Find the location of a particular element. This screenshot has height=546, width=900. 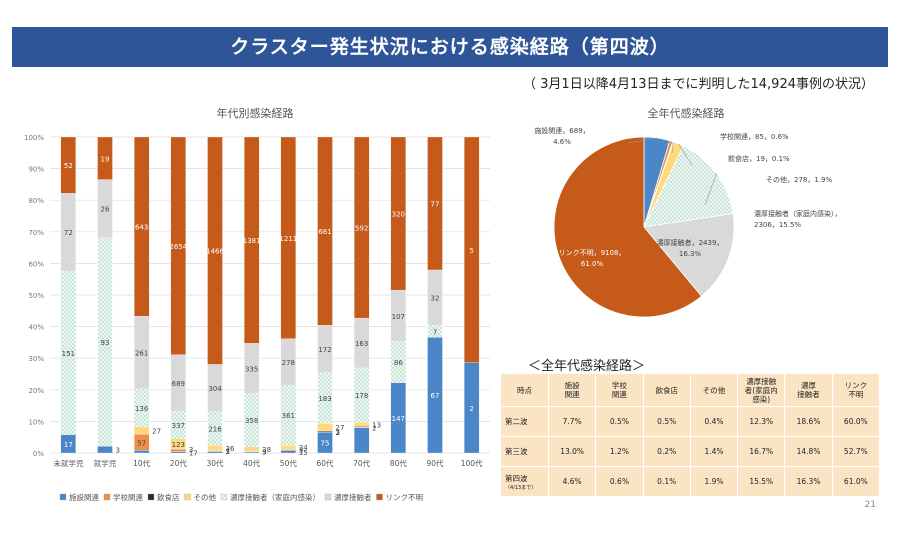

pie-label: リンク不明，9108， is located at coordinates (592, 253).